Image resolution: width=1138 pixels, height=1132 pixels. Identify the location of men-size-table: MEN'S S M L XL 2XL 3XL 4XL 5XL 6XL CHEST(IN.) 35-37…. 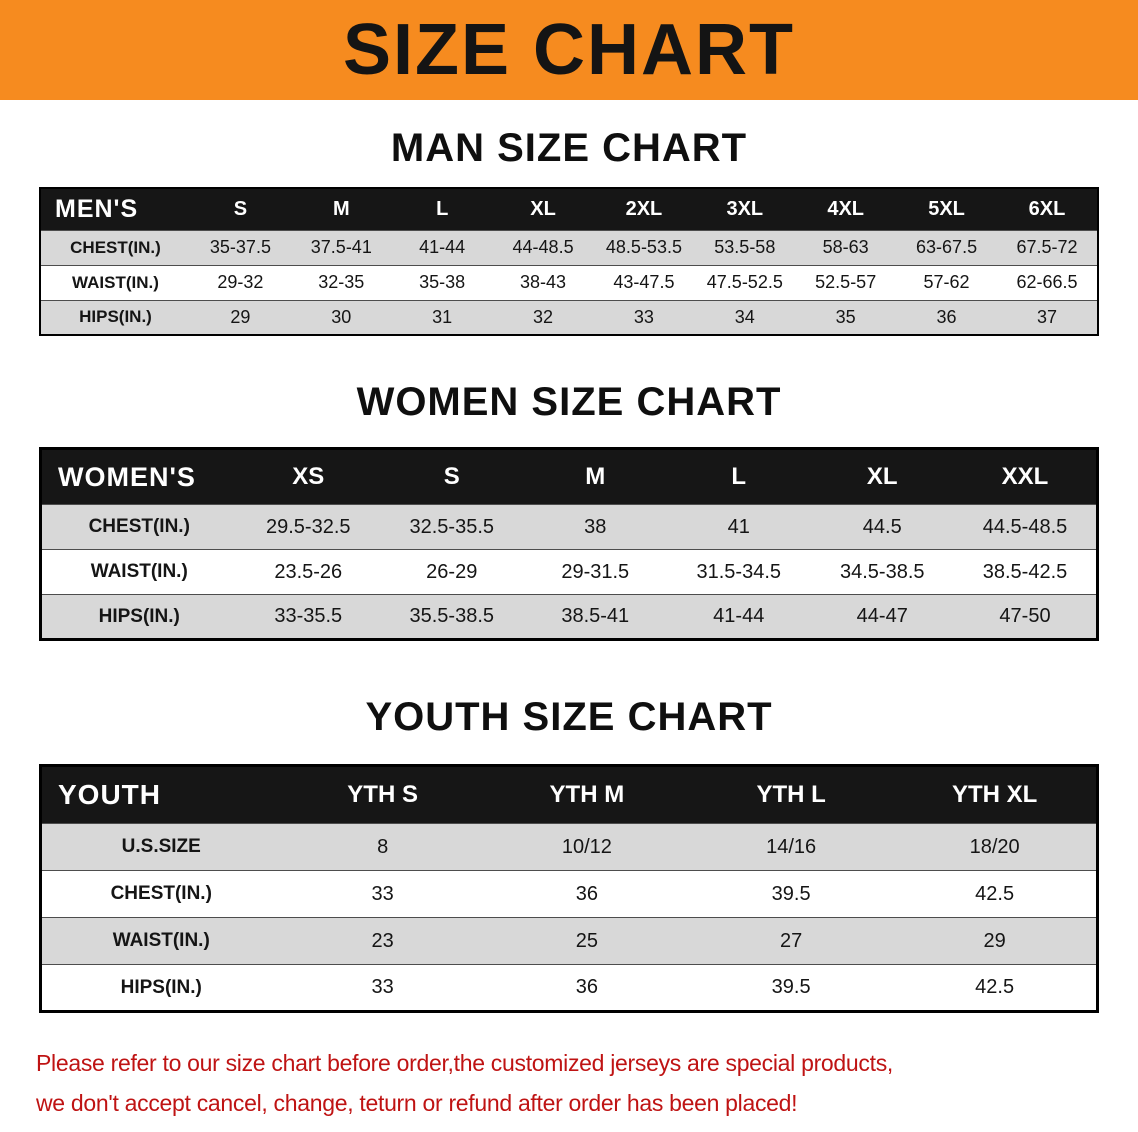
(569, 261).